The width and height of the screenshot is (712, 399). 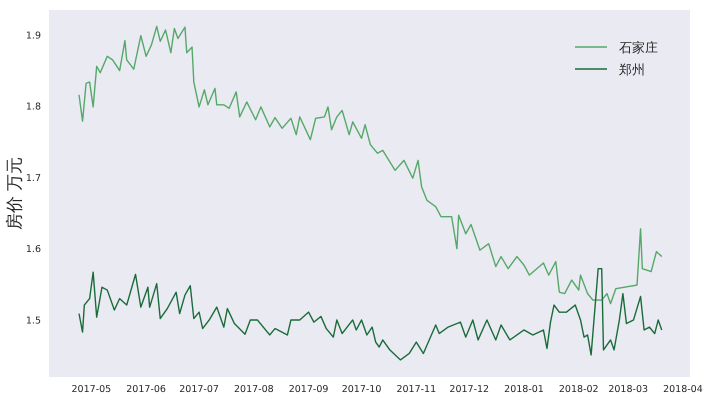 What do you see at coordinates (416, 389) in the screenshot?
I see `x-tick-label: 2017-11` at bounding box center [416, 389].